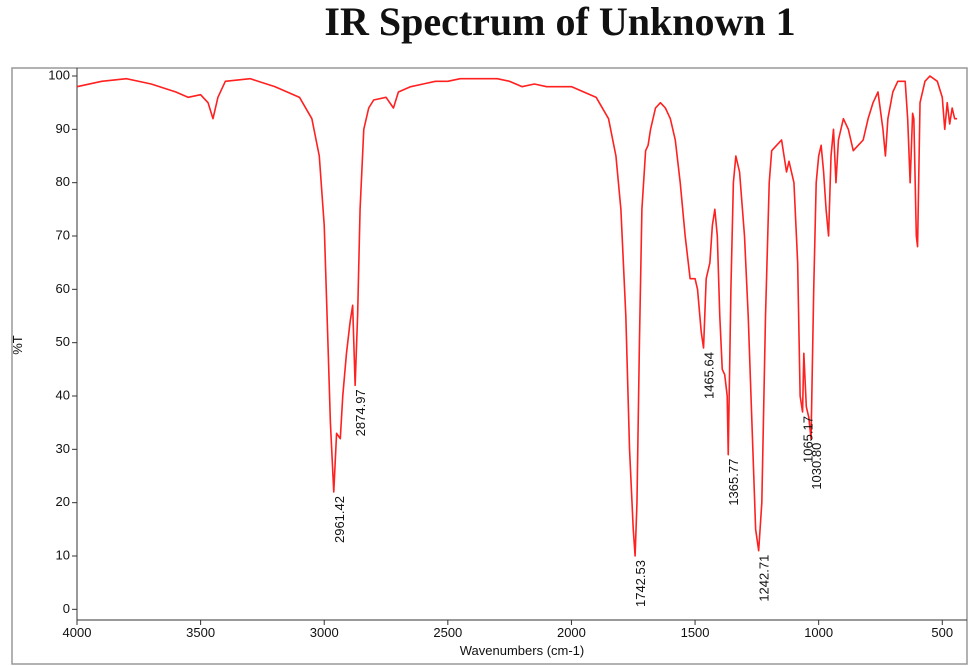 The height and width of the screenshot is (666, 977). What do you see at coordinates (818, 632) in the screenshot?
I see `x-tick-label: 1000` at bounding box center [818, 632].